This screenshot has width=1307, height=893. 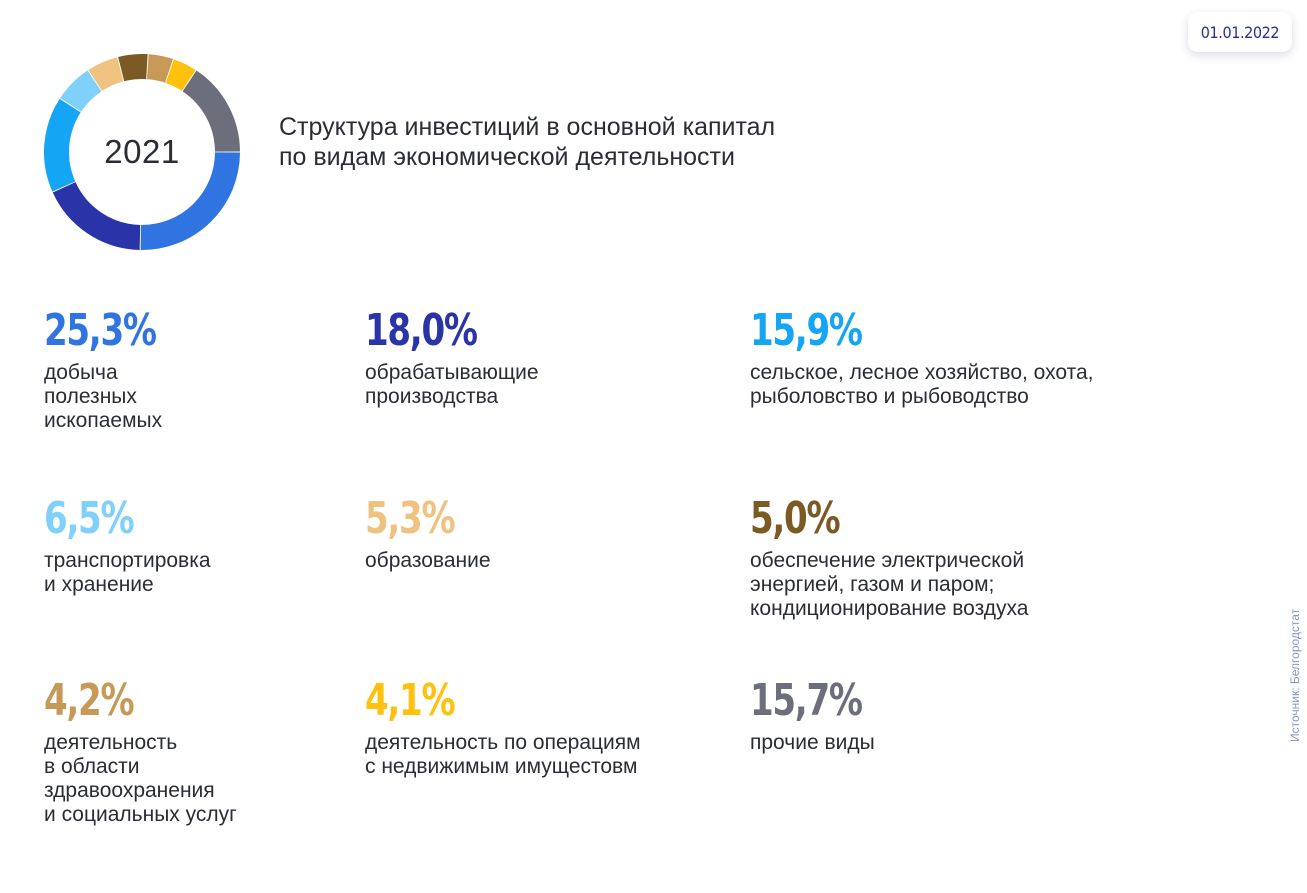 What do you see at coordinates (89, 700) in the screenshot?
I see `percent-value: 4,2%` at bounding box center [89, 700].